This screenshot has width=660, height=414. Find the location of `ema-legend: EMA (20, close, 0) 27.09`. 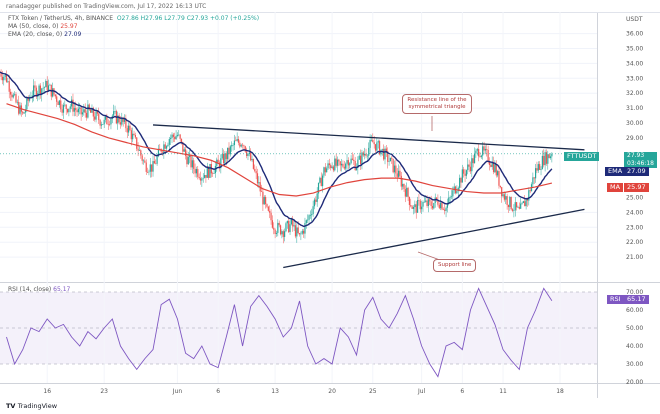

ema-legend: EMA (20, close, 0) 27.09 is located at coordinates (44, 34).